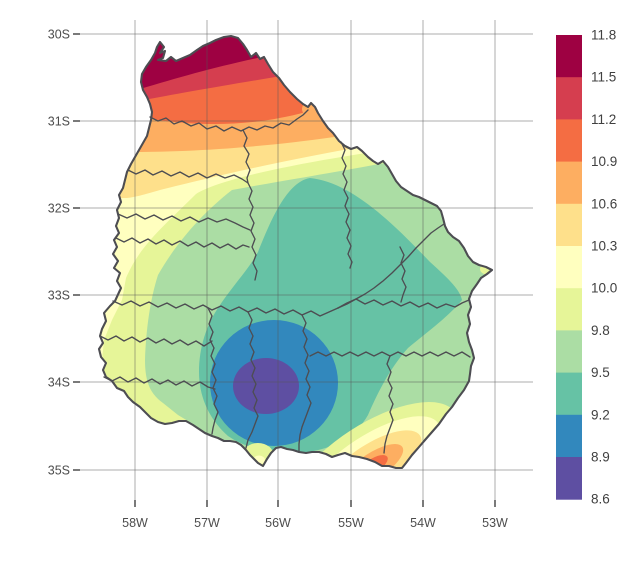  I want to click on legend-tick-label: 8.6, so click(600, 499).